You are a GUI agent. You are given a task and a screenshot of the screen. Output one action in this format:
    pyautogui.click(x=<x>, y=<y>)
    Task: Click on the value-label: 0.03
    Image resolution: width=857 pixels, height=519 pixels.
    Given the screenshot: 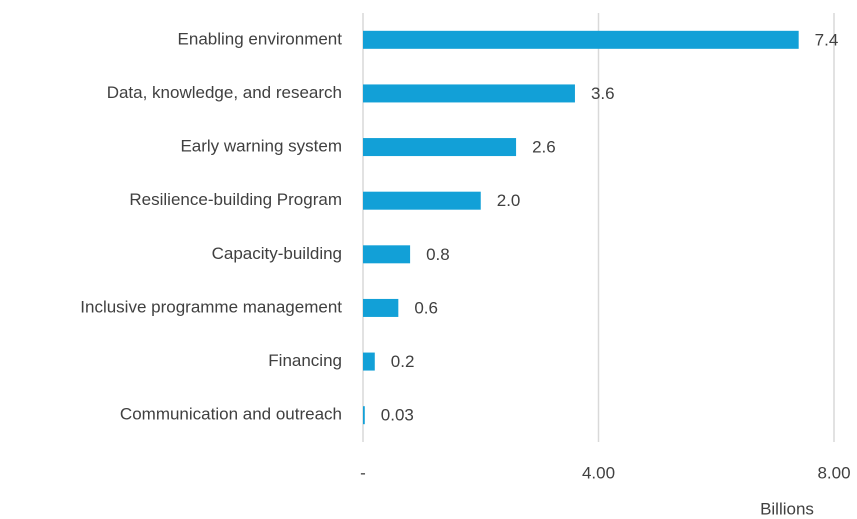 What is the action you would take?
    pyautogui.click(x=397, y=415)
    